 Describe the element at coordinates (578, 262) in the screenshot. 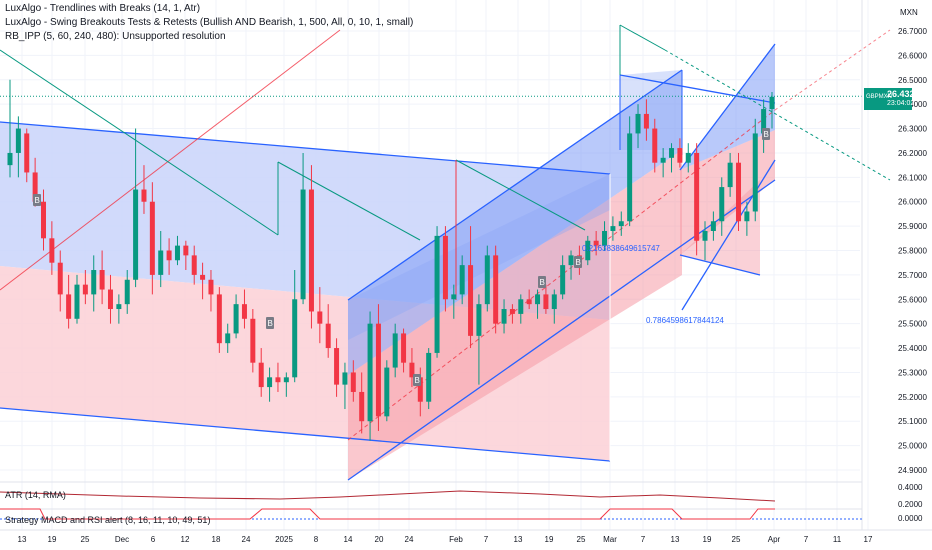

I see `marker-b-text-4: B` at that location.